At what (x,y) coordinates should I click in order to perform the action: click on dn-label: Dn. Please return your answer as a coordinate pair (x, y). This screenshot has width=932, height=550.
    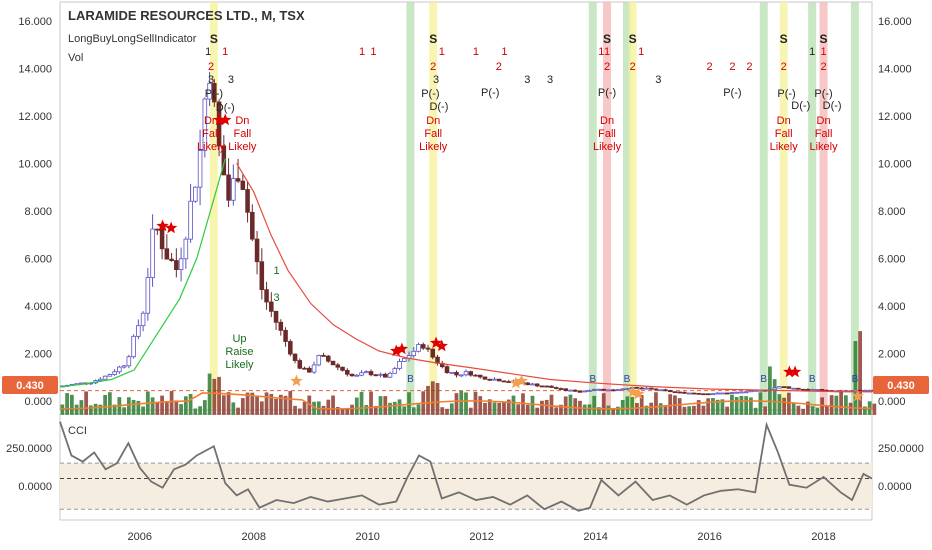
    Looking at the image, I should click on (242, 121).